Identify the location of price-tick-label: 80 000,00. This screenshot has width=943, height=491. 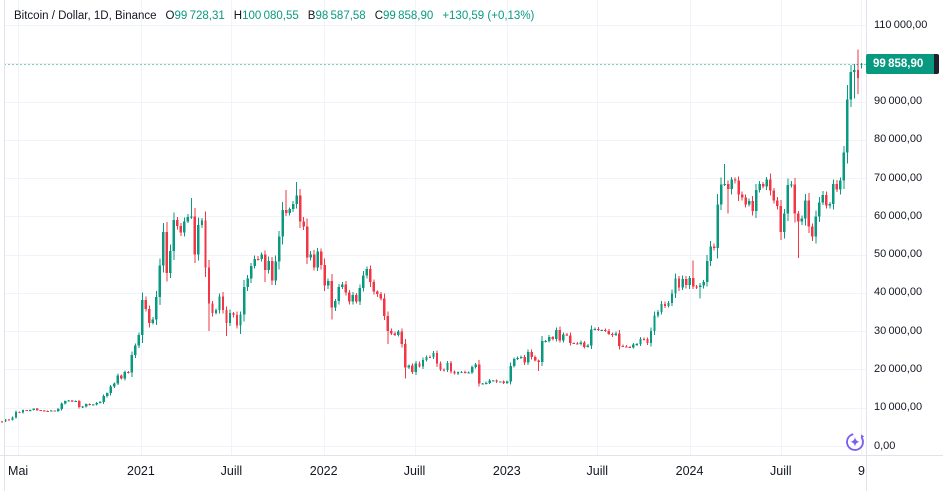
(898, 139).